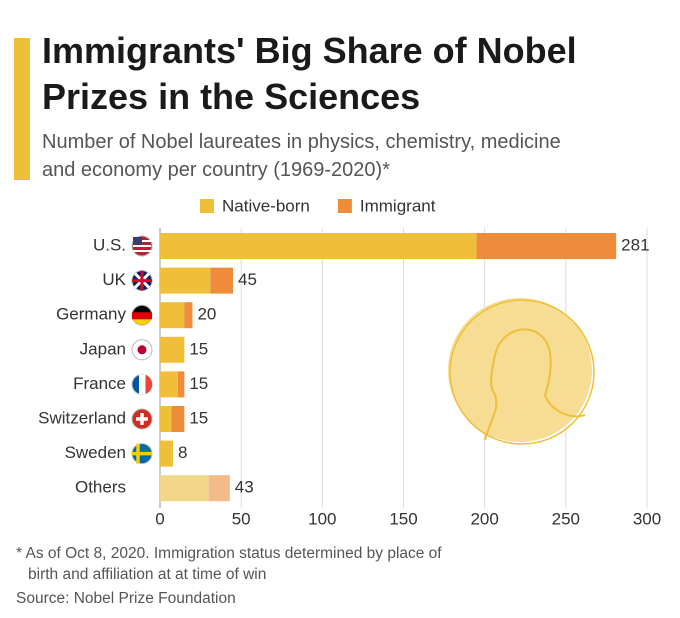 The image size is (680, 618). I want to click on y-tick-label: Switzerland, so click(82, 417).